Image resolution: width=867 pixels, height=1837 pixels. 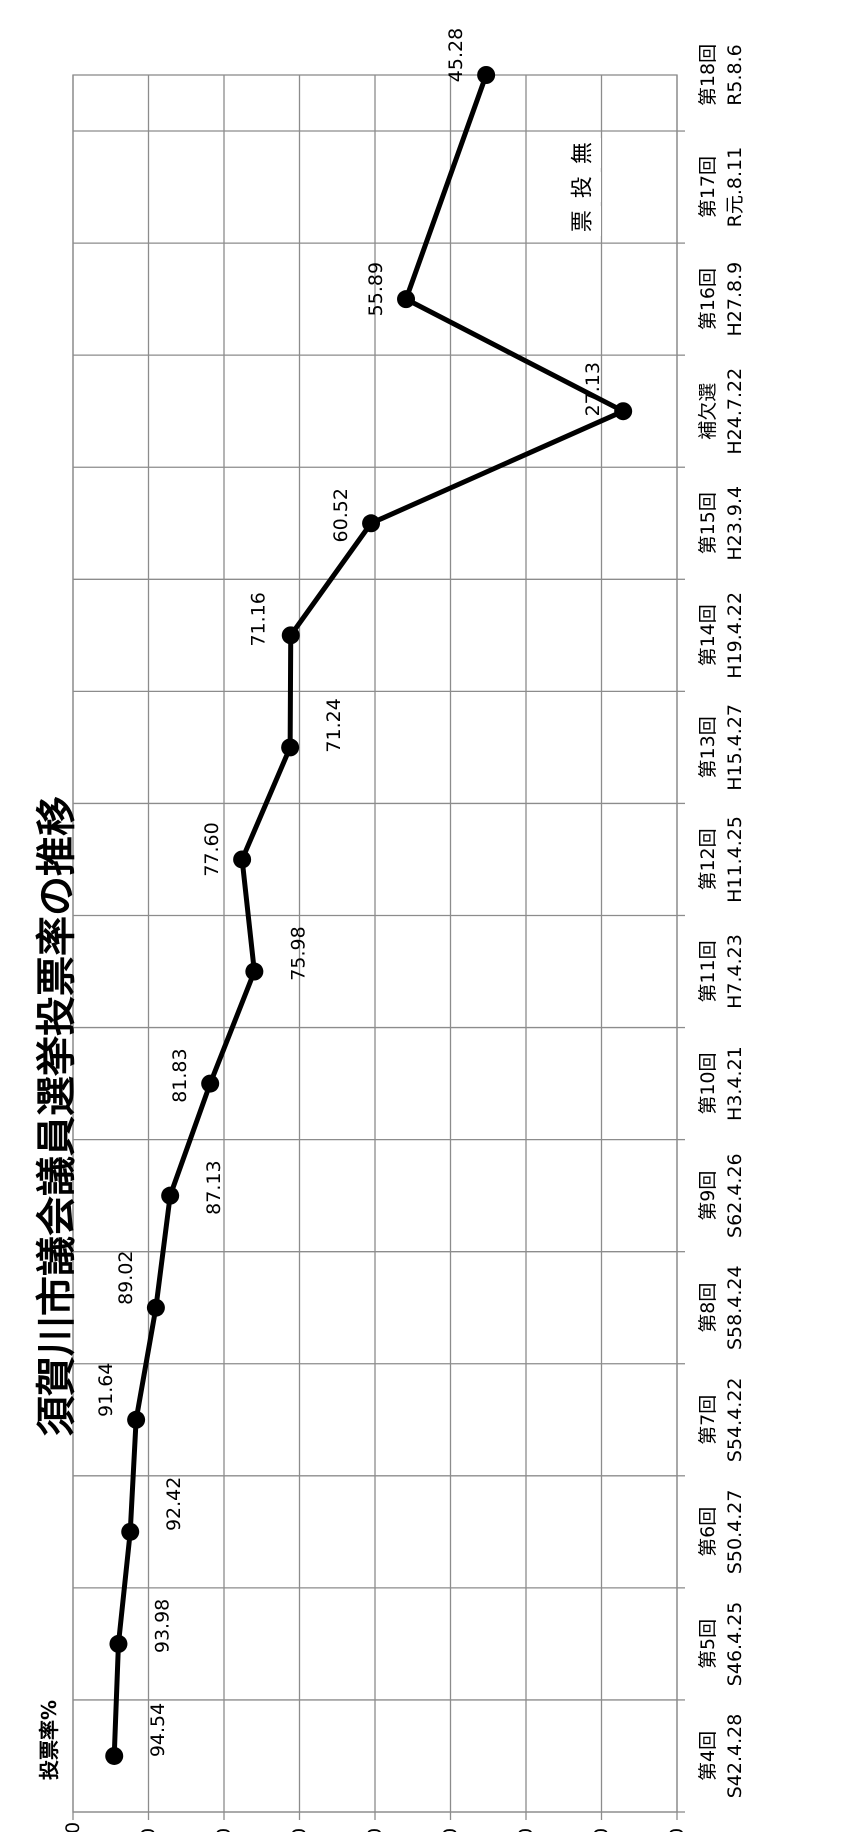 What do you see at coordinates (341, 515) in the screenshot?
I see `data-label: 60.52` at bounding box center [341, 515].